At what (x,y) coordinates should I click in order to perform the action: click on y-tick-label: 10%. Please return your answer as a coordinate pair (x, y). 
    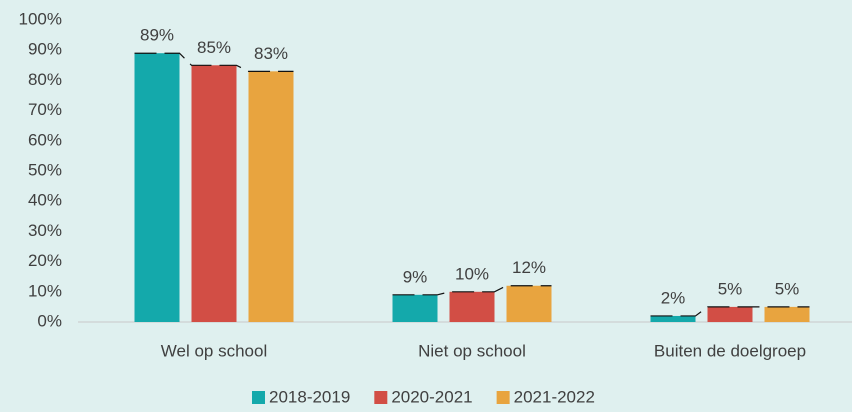
    Looking at the image, I should click on (45, 290).